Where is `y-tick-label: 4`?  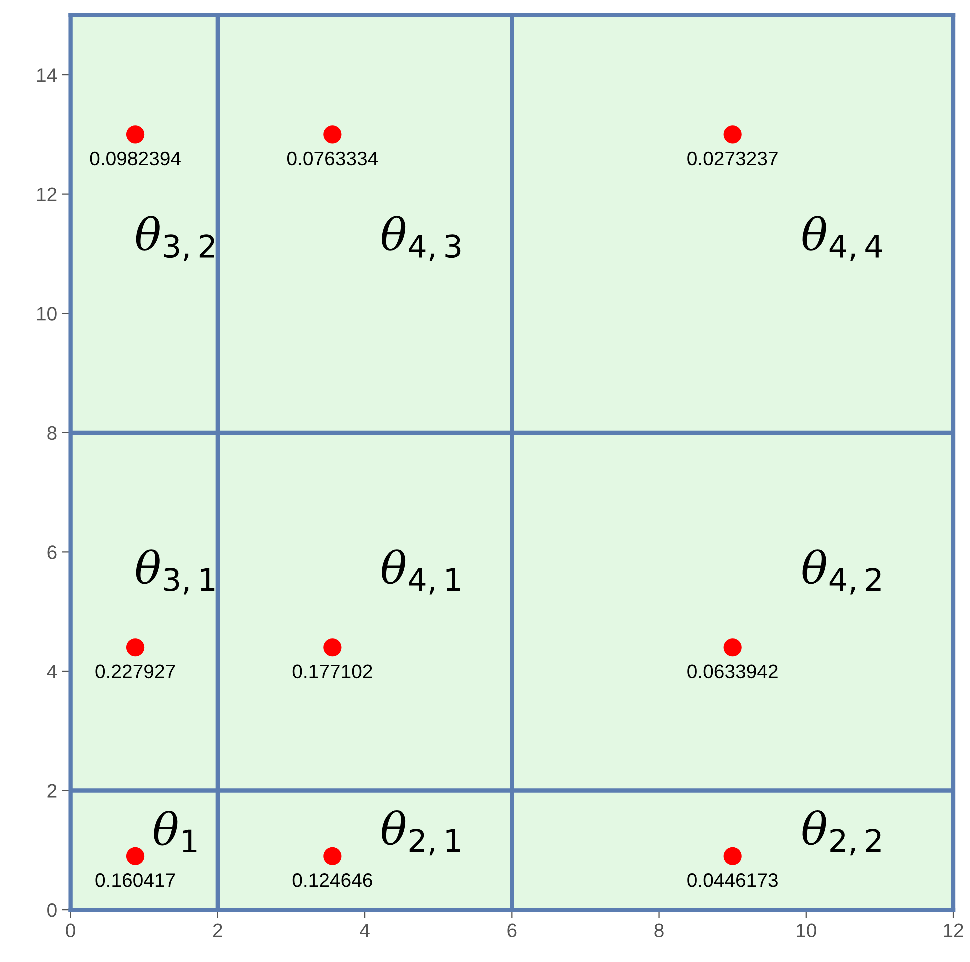
y-tick-label: 4 is located at coordinates (52, 672).